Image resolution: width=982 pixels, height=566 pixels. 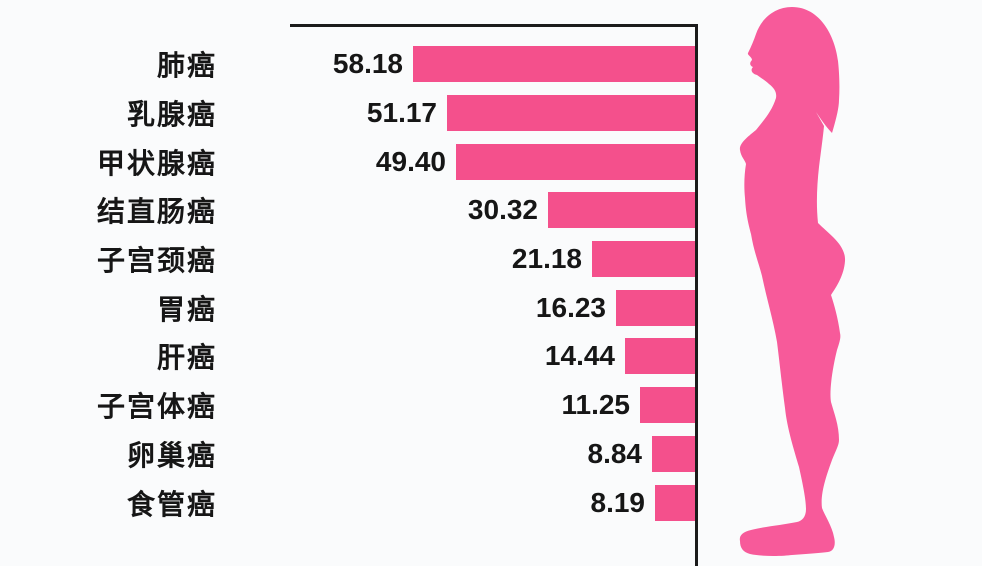 I want to click on woman-silhouette-svg, so click(x=792, y=281).